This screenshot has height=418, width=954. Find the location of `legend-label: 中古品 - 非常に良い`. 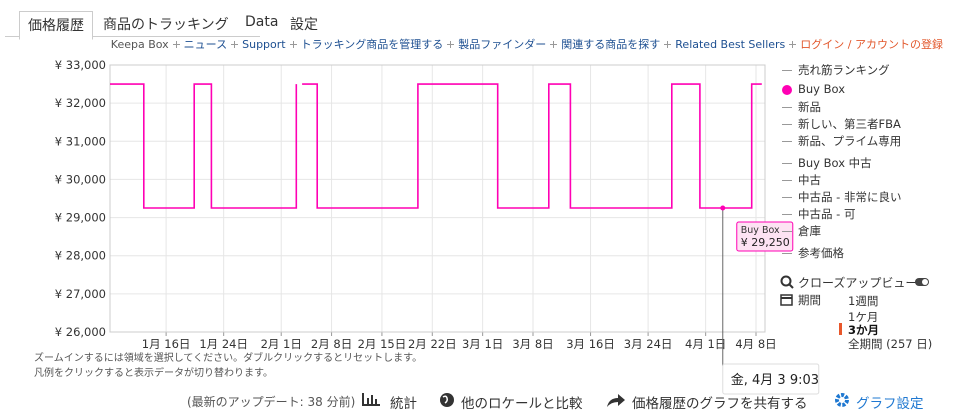

legend-label: 中古品 - 非常に良い is located at coordinates (850, 197).